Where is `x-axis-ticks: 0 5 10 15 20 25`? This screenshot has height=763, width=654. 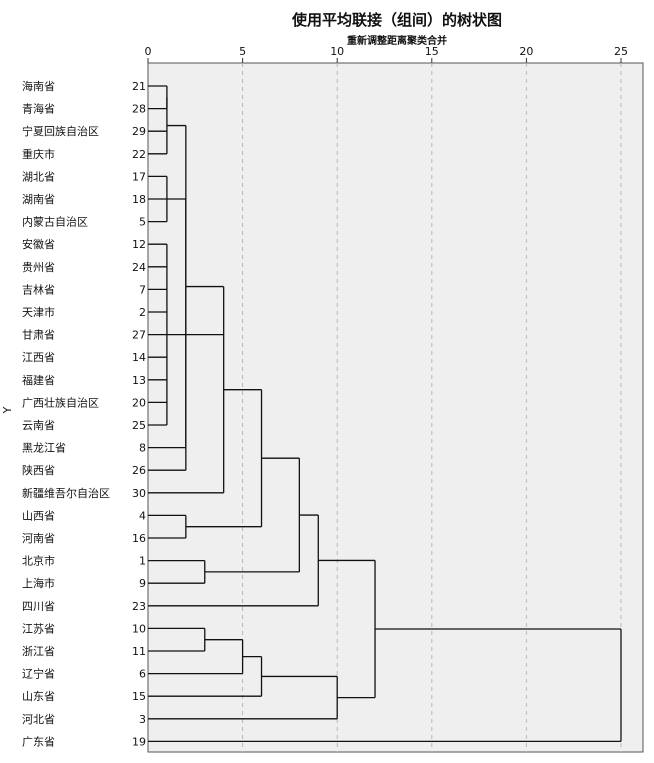 x-axis-ticks: 0 5 10 15 20 25 is located at coordinates (386, 54).